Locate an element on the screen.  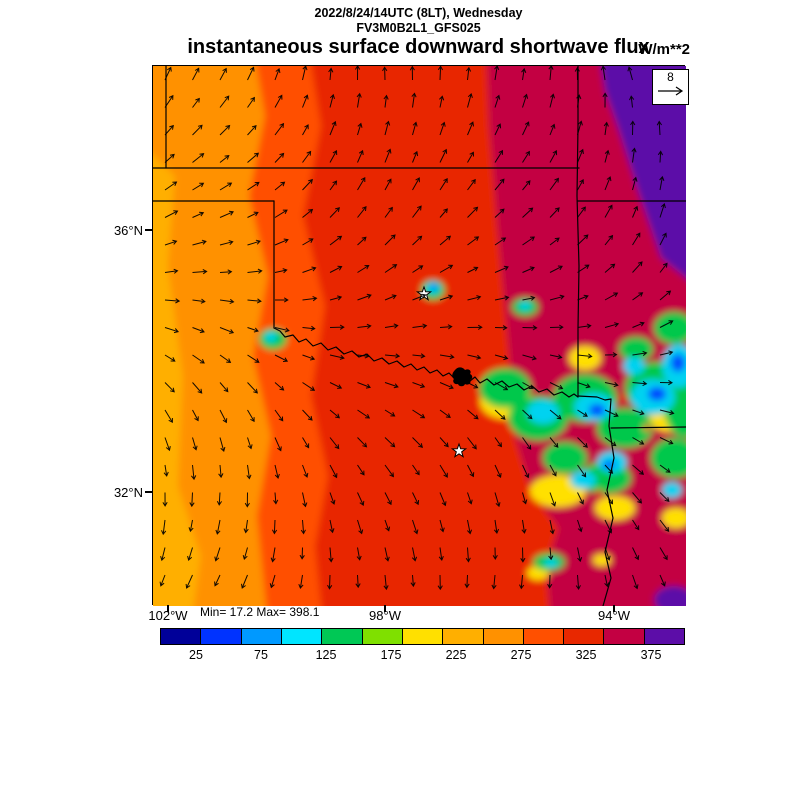
cloud-field-specks is located at coordinates (640, 500).